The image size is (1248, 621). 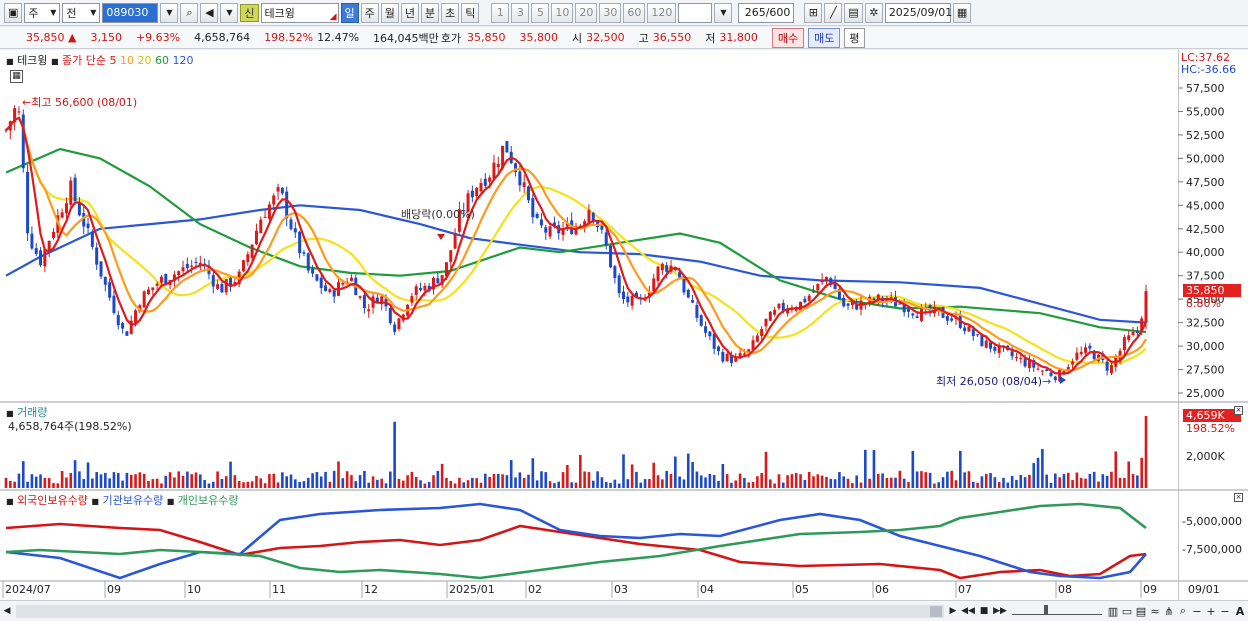 I want to click on legend-stock: 테크윙, so click(x=32, y=60).